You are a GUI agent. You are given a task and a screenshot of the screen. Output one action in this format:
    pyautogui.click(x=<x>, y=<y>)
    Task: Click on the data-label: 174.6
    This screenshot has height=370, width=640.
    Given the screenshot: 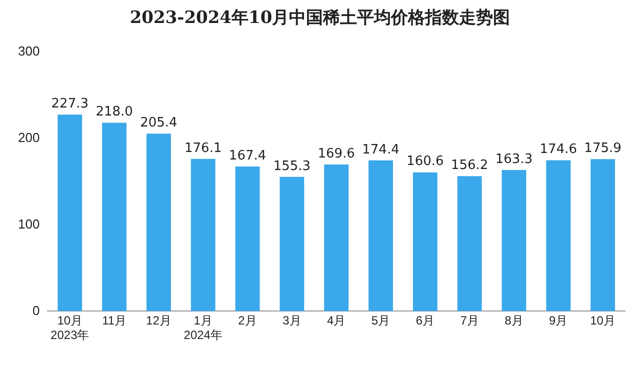 What is the action you would take?
    pyautogui.click(x=558, y=150)
    